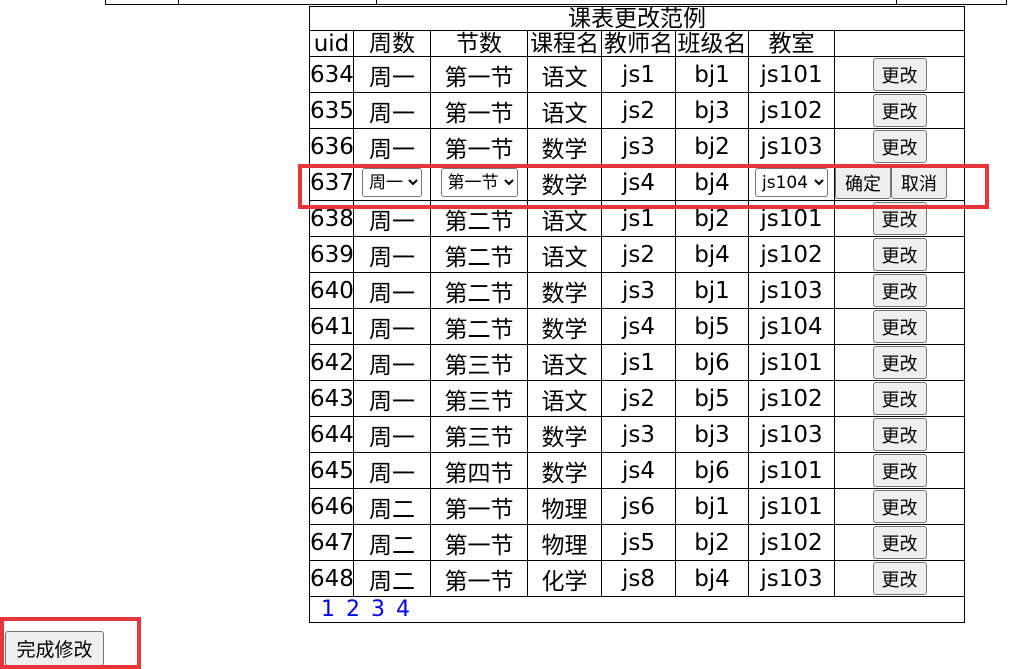 This screenshot has width=1010, height=669. I want to click on header-cell: 教室, so click(791, 43).